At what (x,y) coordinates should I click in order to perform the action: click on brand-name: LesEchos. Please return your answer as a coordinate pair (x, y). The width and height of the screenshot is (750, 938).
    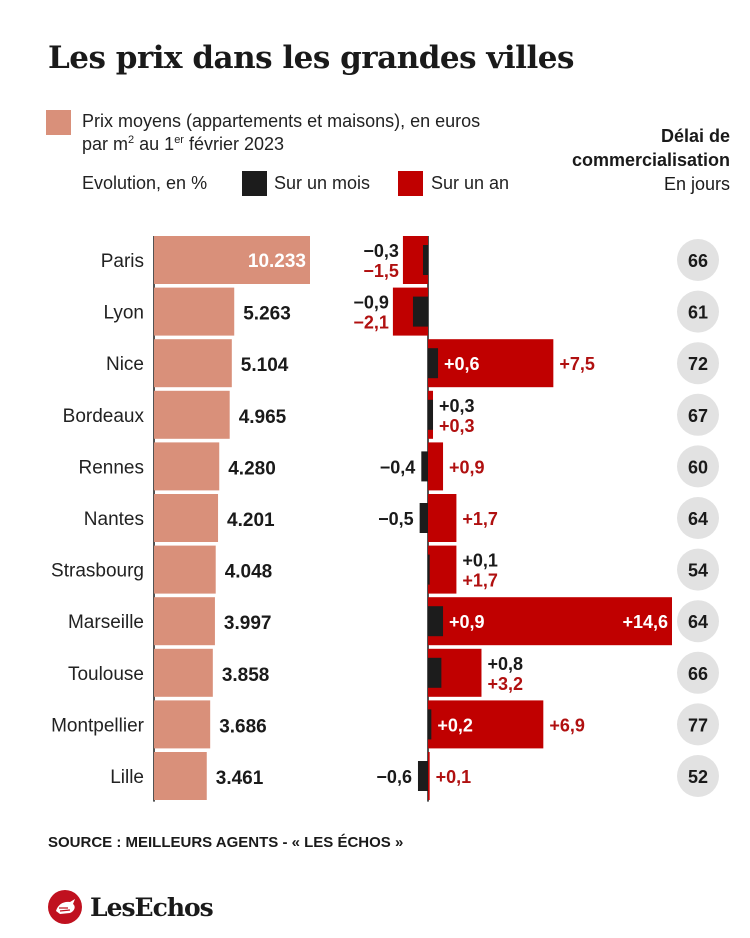
    Looking at the image, I should click on (152, 907).